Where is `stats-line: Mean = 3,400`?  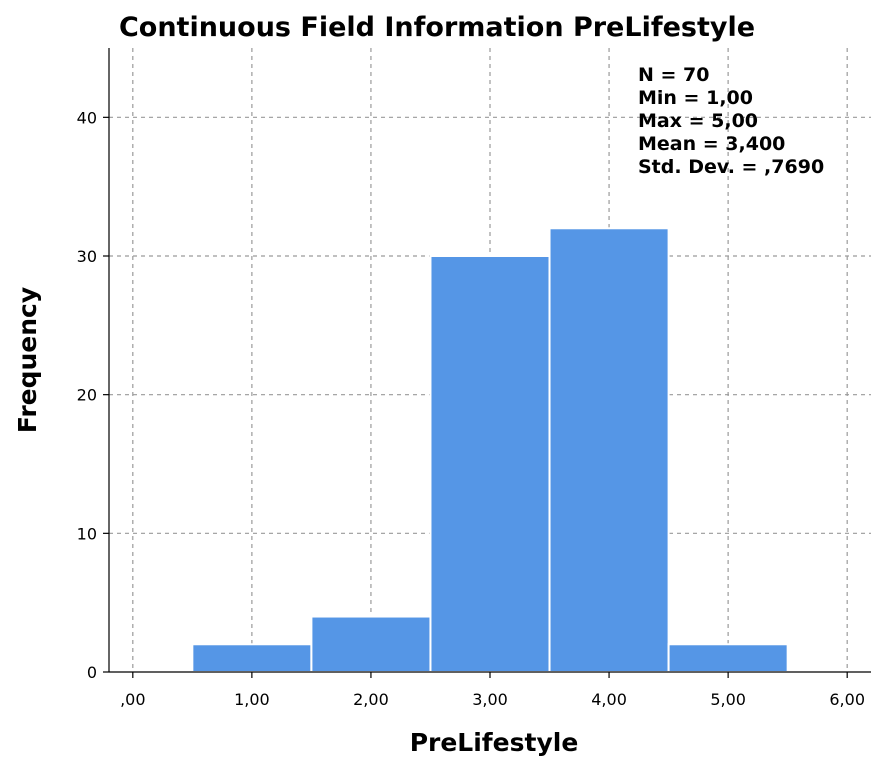 stats-line: Mean = 3,400 is located at coordinates (711, 144).